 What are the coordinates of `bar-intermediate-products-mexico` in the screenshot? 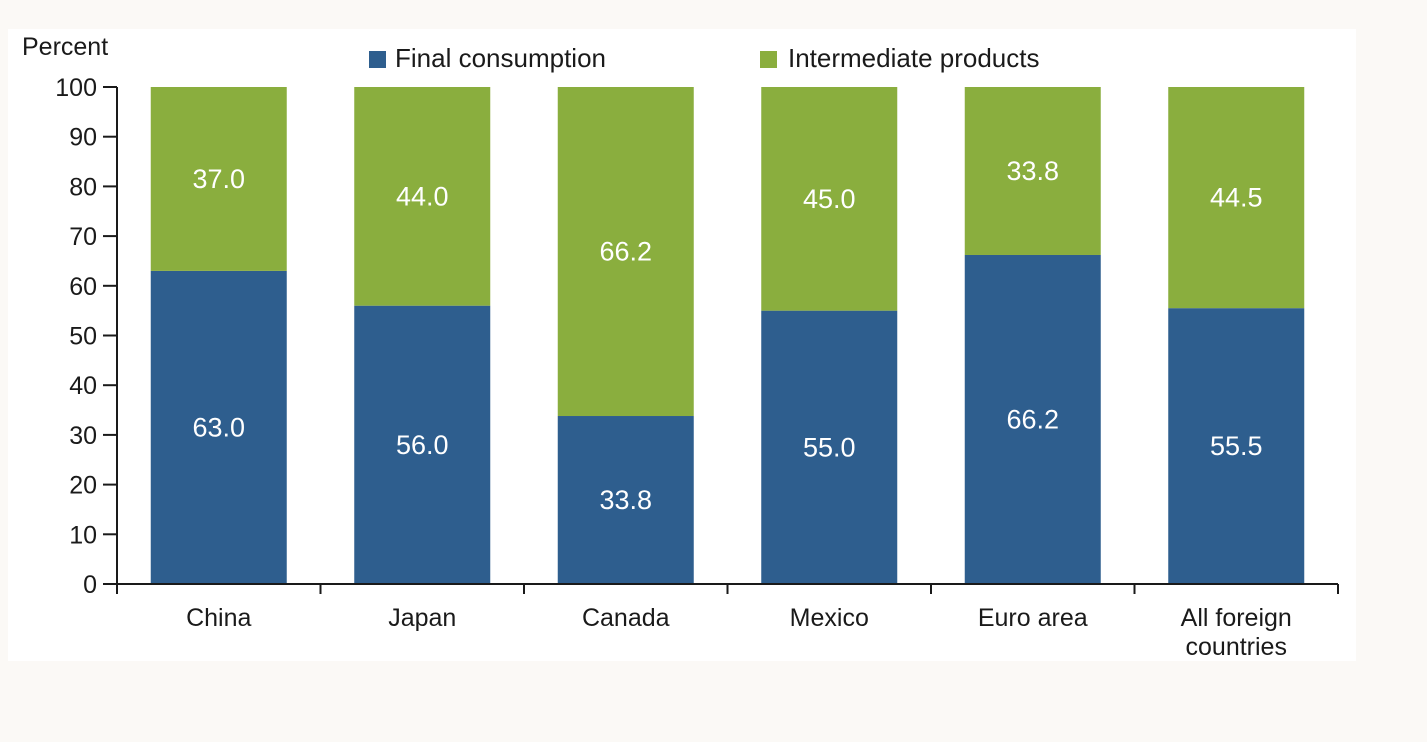 It's located at (829, 199).